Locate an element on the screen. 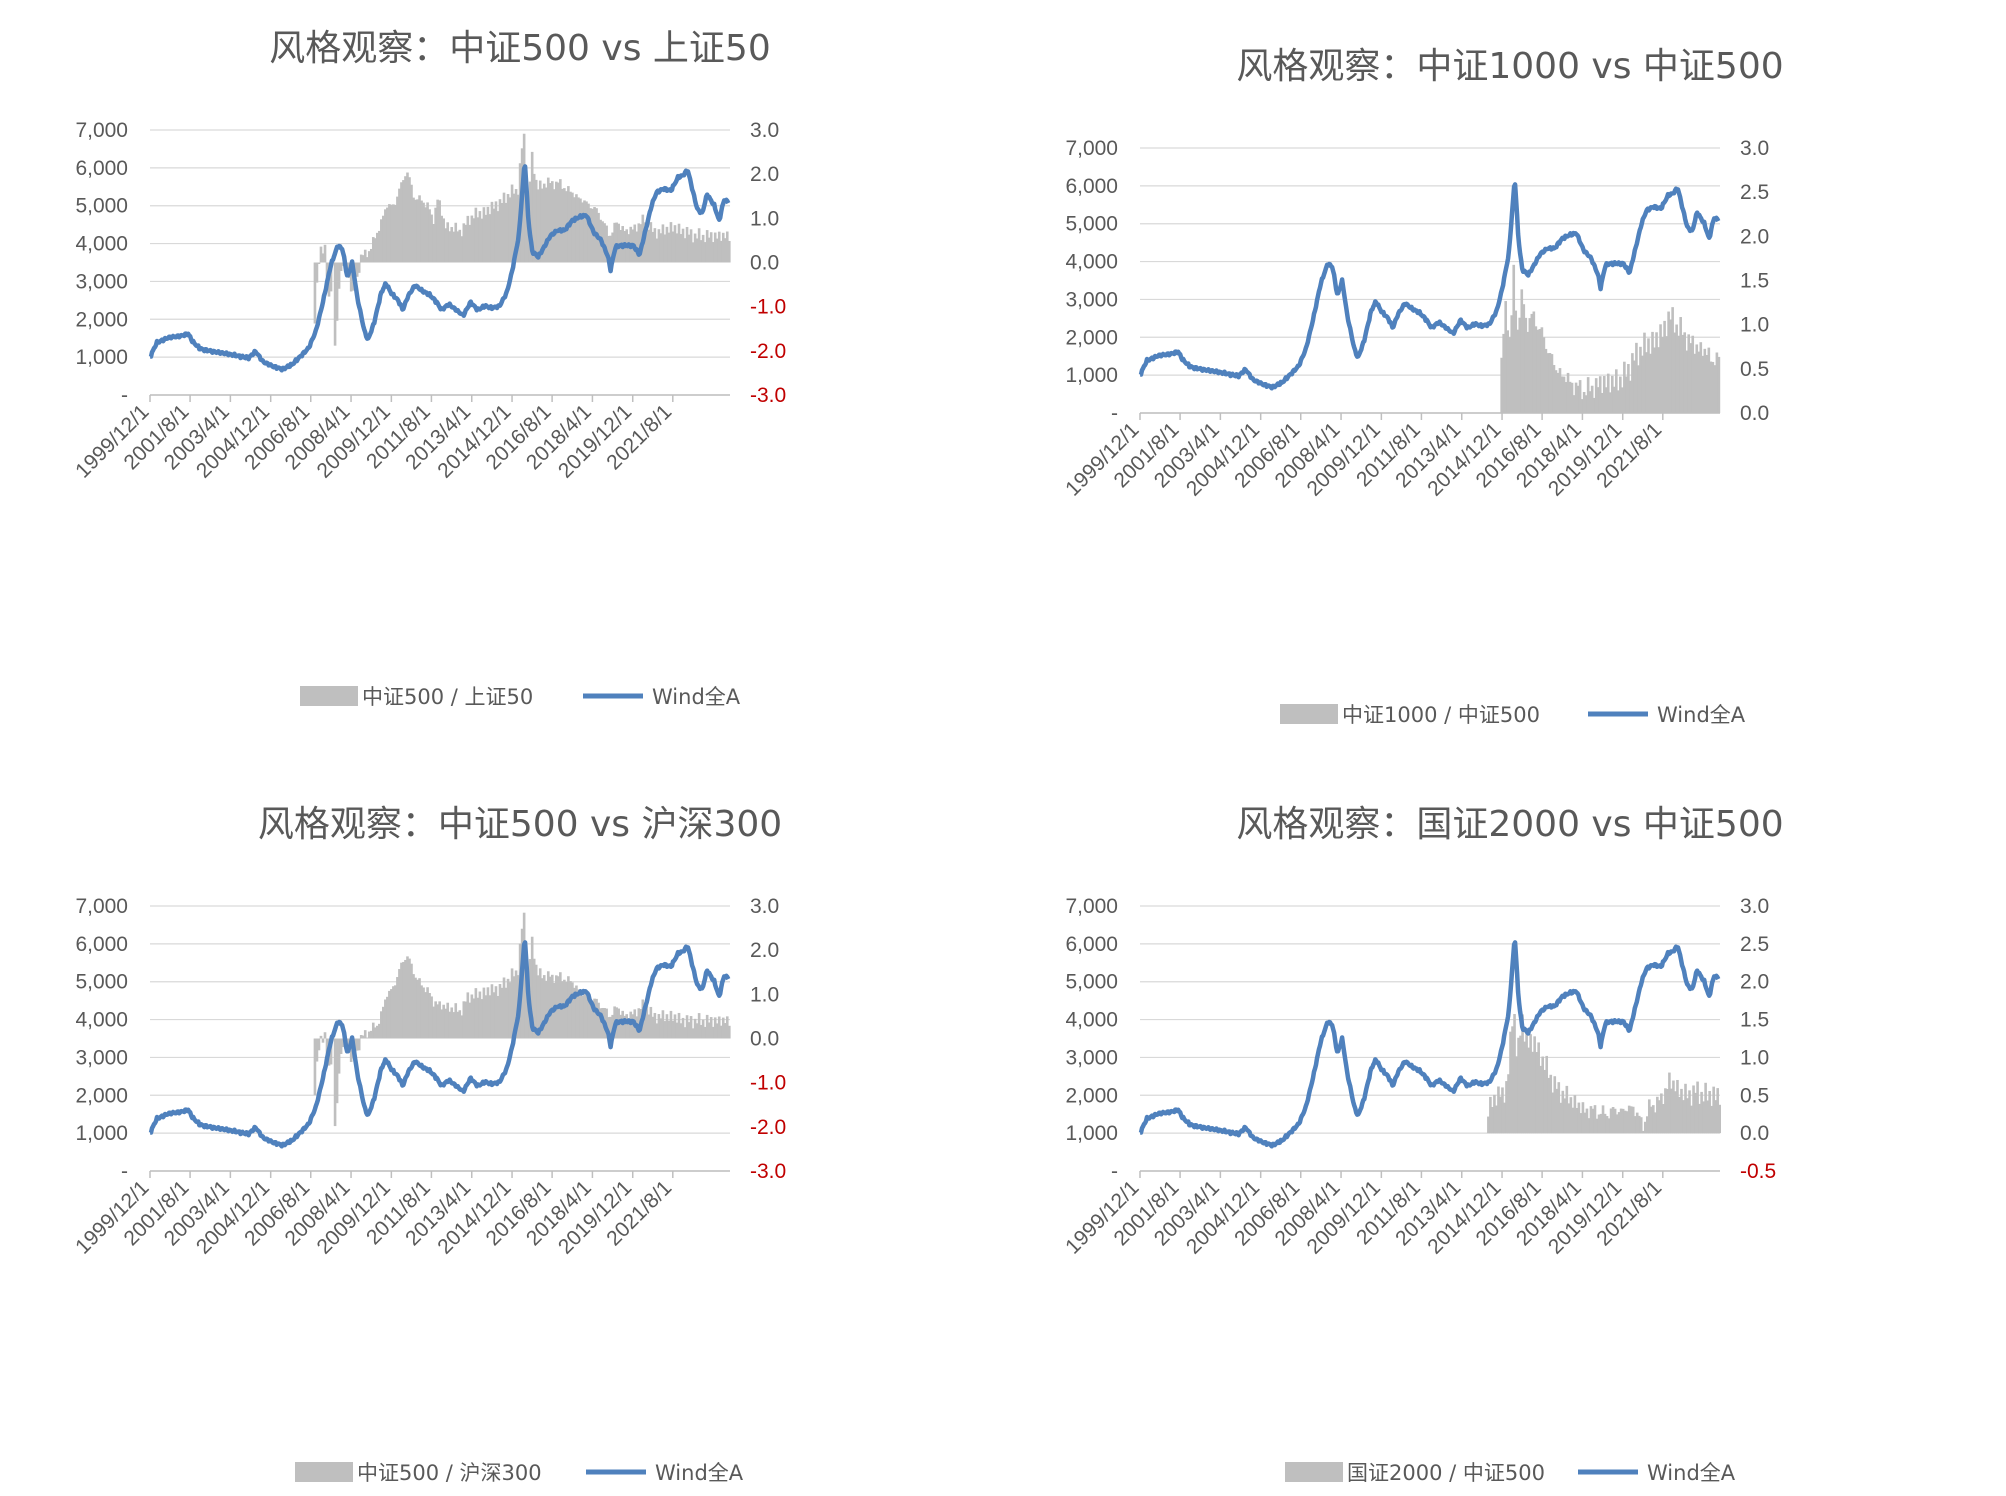 Image resolution: width=2006 pixels, height=1496 pixels. y-right-tick-label: 2.5 is located at coordinates (1754, 944).